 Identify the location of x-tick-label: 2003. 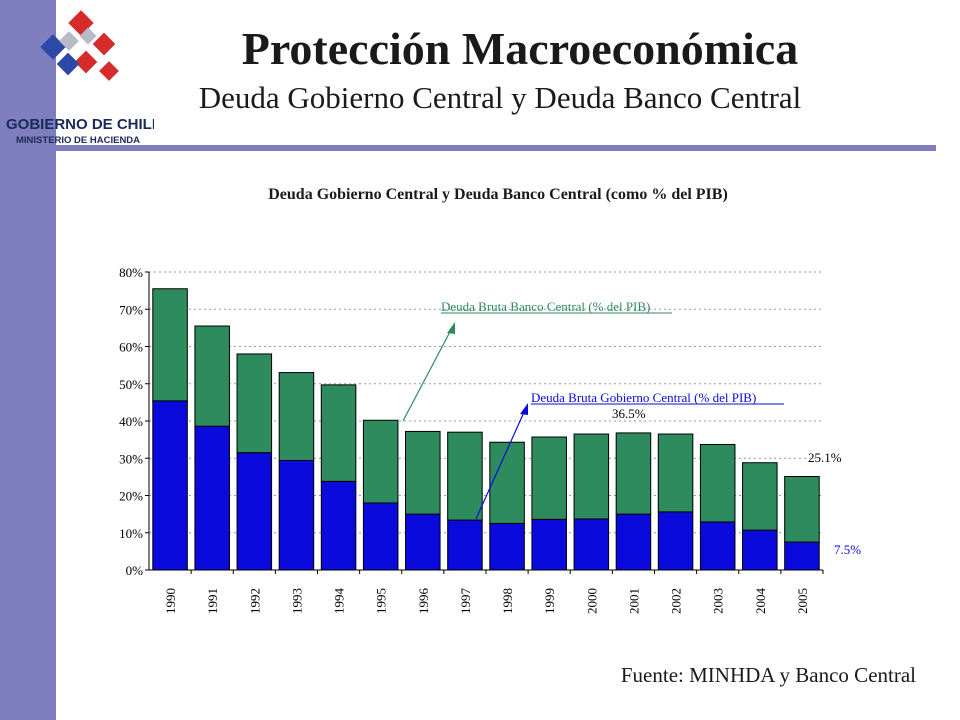
(718, 601).